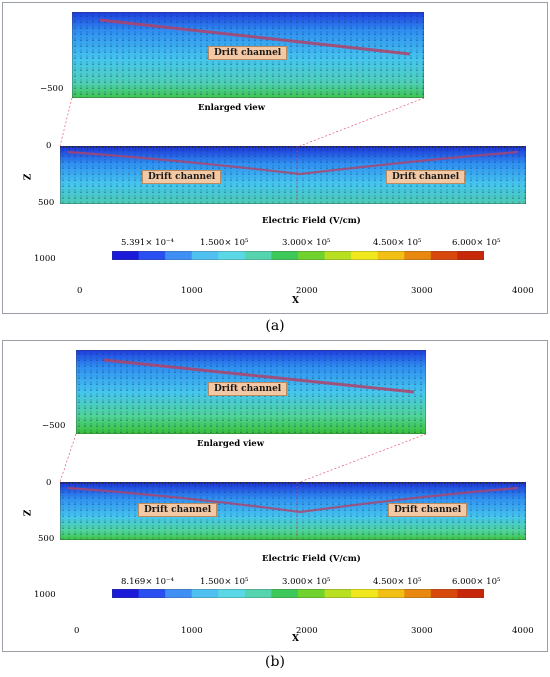  What do you see at coordinates (295, 639) in the screenshot?
I see `panel-b-x-axis-title: X` at bounding box center [295, 639].